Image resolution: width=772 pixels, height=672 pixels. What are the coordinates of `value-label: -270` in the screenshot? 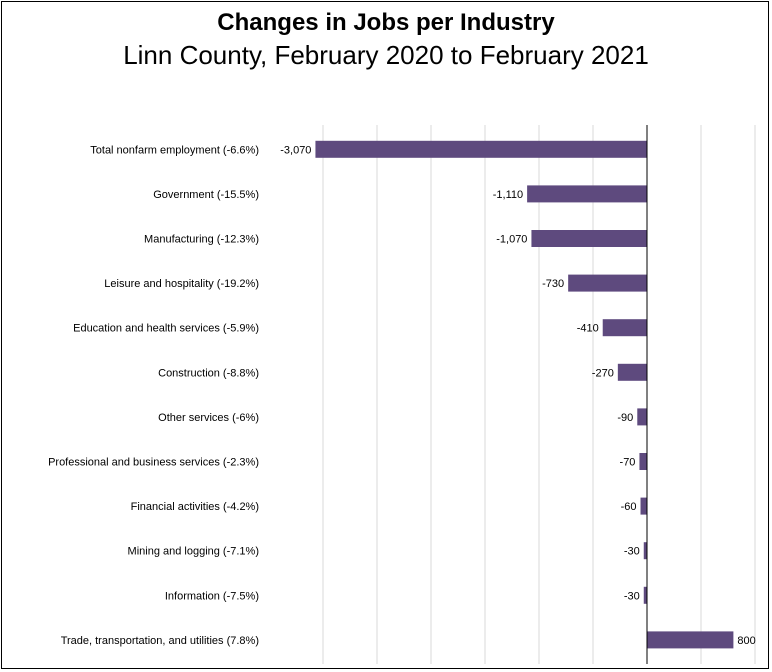 It's located at (603, 373).